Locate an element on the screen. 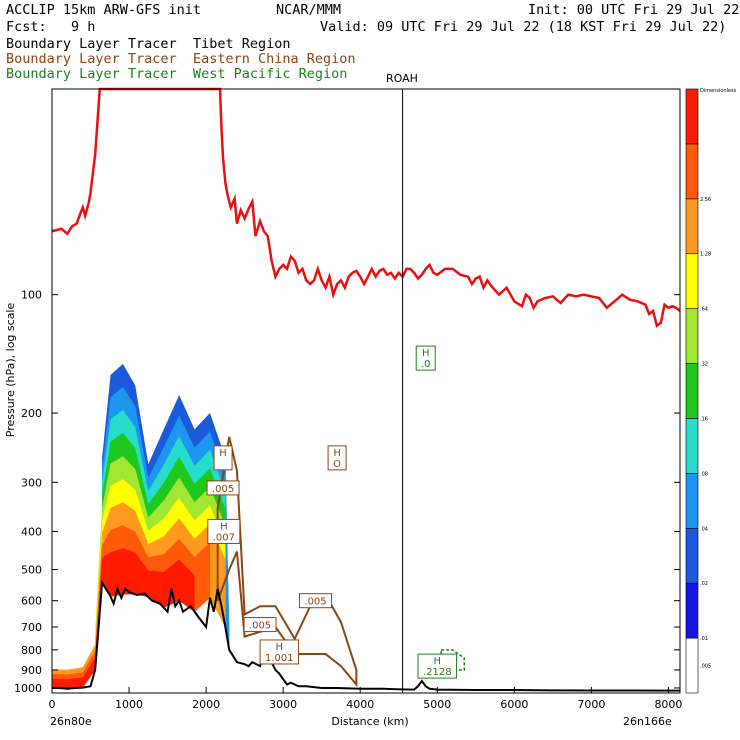  left-end-label: 26n80e is located at coordinates (71, 721).